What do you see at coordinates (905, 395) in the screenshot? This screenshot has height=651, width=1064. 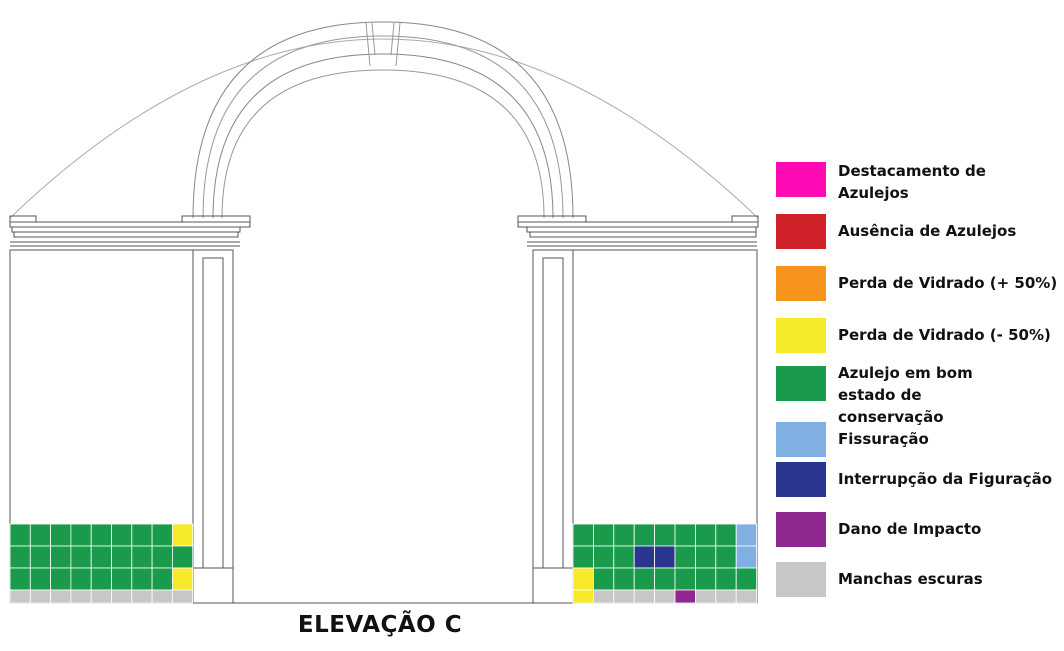 I see `legend-label: Azulejo em bom estado de conservação` at bounding box center [905, 395].